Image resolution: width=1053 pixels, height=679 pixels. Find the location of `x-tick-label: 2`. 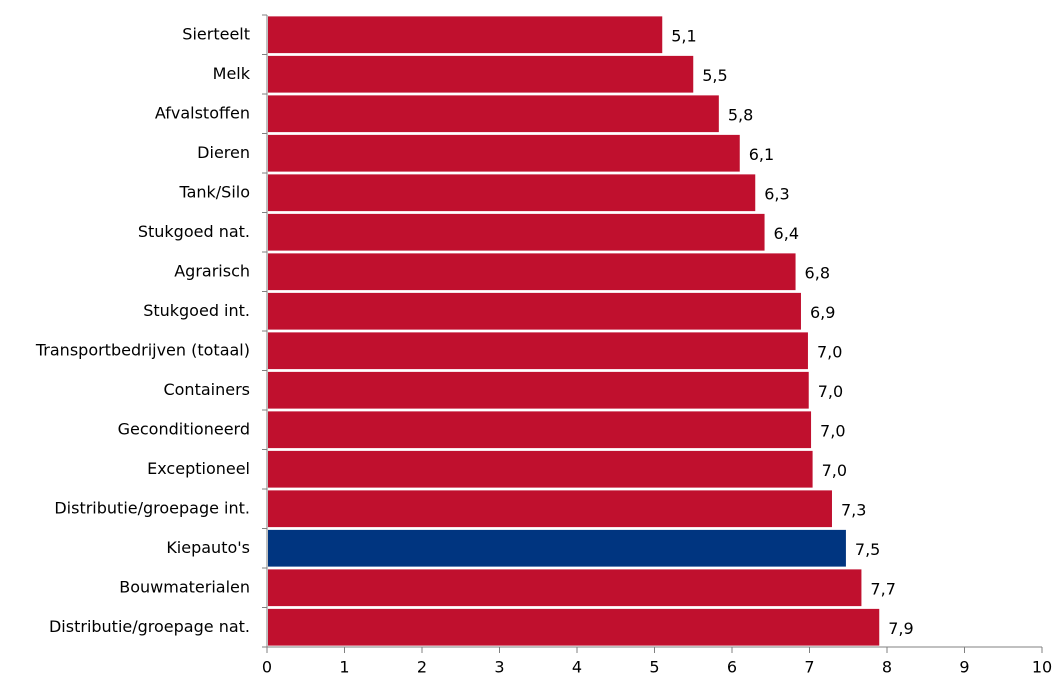

x-tick-label: 2 is located at coordinates (422, 667).